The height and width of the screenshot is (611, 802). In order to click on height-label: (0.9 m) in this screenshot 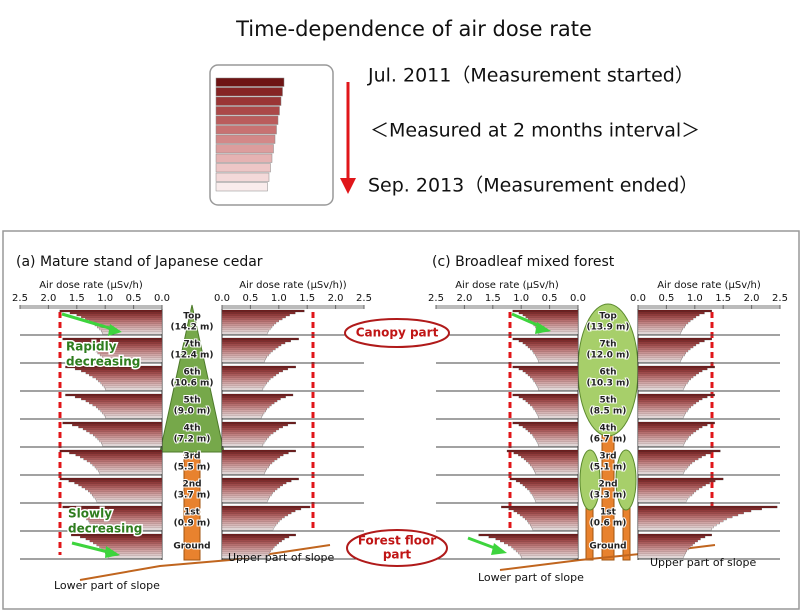, I will do `click(192, 524)`.